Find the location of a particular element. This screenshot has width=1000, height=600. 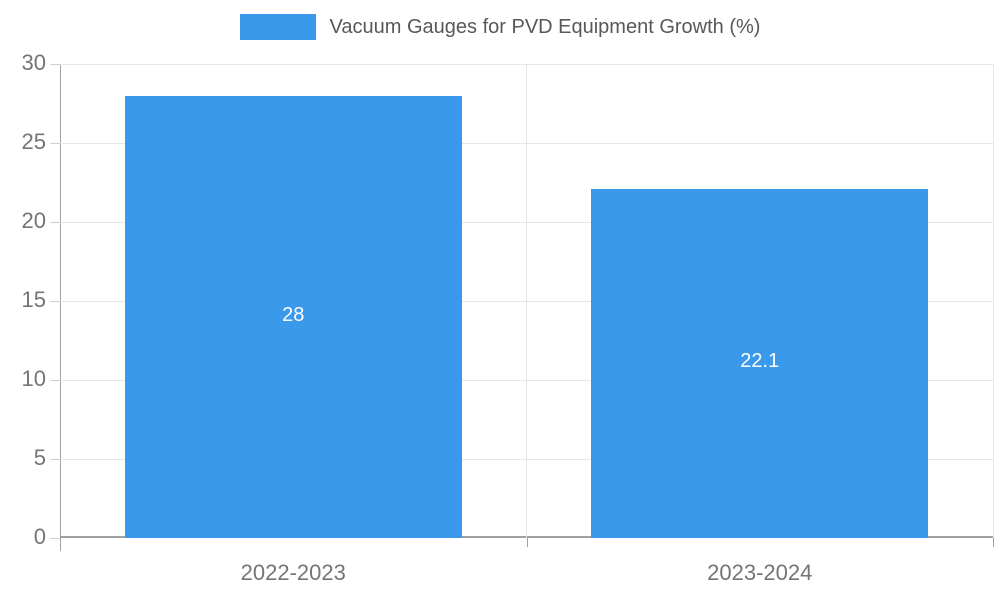

x-tick-label: 2023-2024 is located at coordinates (760, 572).